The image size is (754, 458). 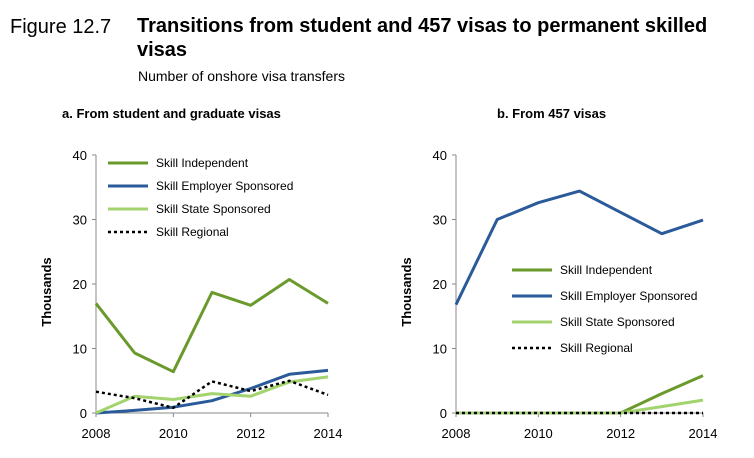 What do you see at coordinates (80, 284) in the screenshot?
I see `panel-a-y-tick-label: 20` at bounding box center [80, 284].